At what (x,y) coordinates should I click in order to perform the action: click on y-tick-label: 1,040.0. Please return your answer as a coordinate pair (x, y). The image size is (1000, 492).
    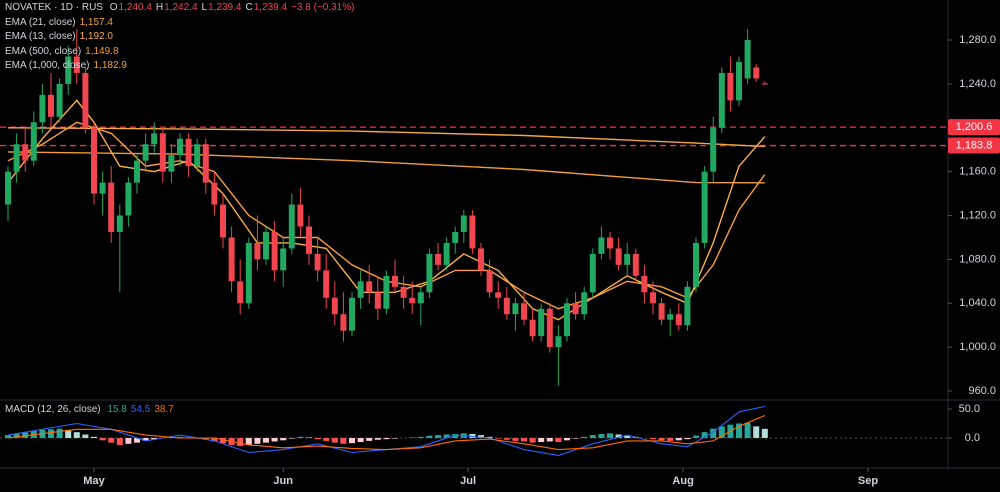
    Looking at the image, I should click on (977, 303).